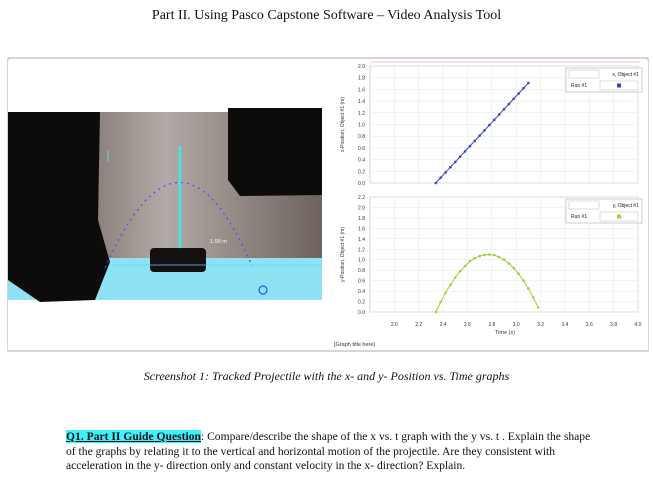 The height and width of the screenshot is (496, 653). Describe the element at coordinates (589, 325) in the screenshot. I see `x-tick-label: 3.6` at that location.